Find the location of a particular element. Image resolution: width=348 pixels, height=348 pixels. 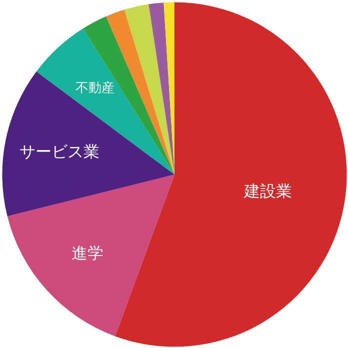

slice-label: サービス業 is located at coordinates (60, 151).